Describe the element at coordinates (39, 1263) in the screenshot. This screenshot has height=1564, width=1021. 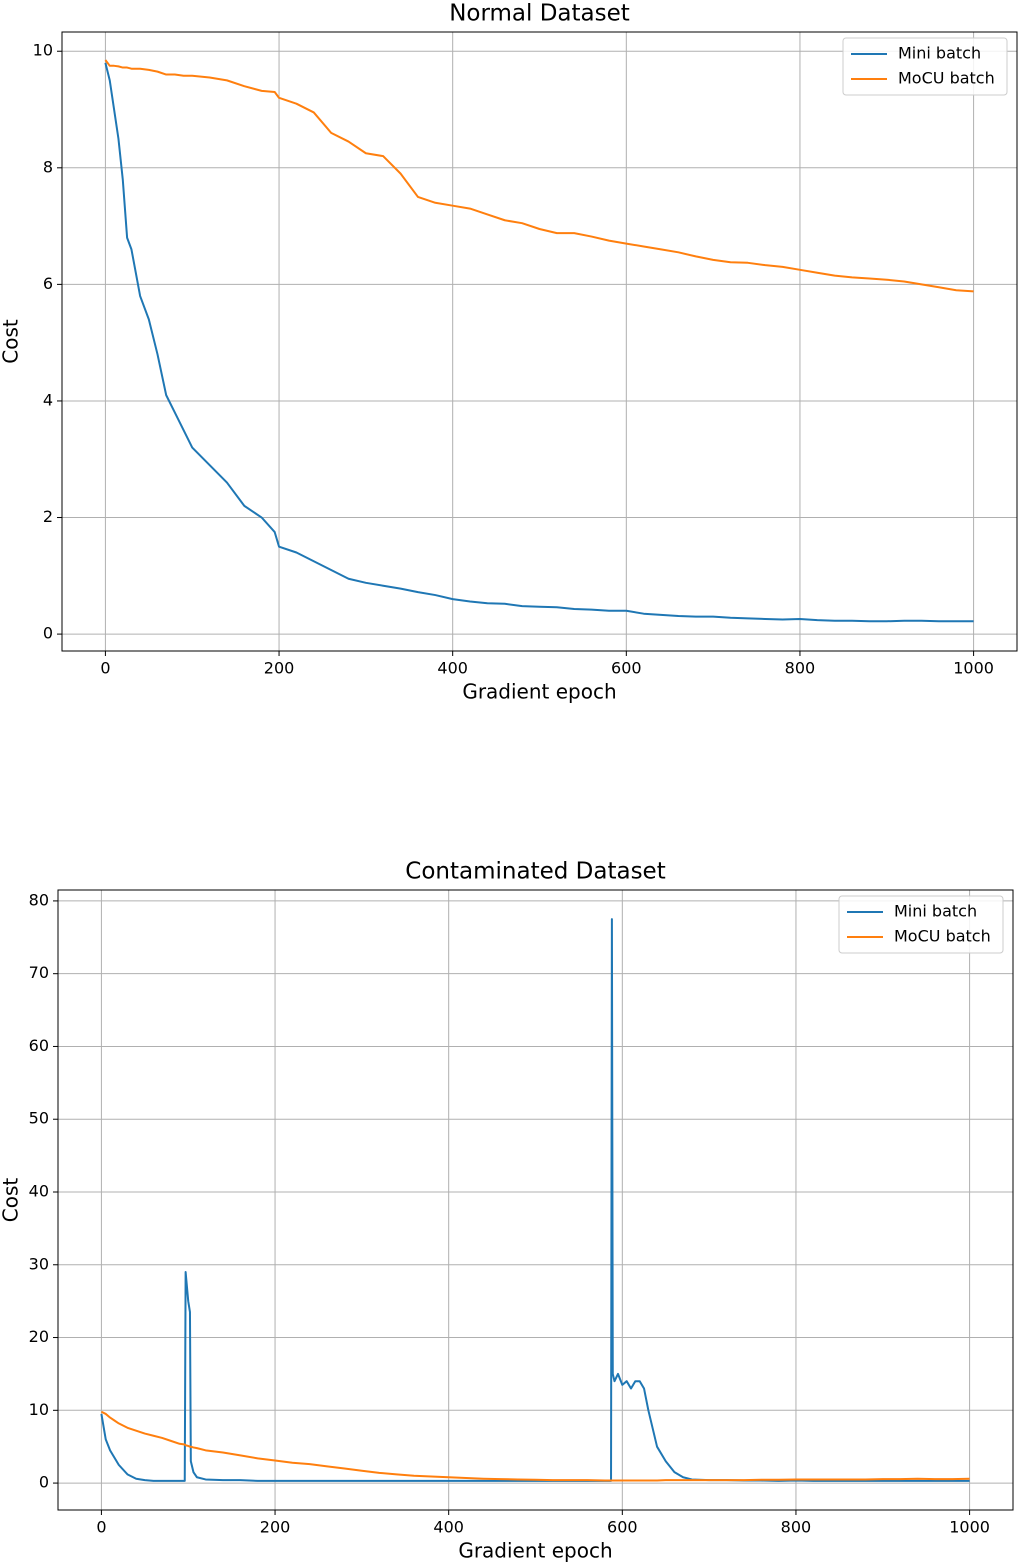
I see `y-tick-label: 30` at that location.